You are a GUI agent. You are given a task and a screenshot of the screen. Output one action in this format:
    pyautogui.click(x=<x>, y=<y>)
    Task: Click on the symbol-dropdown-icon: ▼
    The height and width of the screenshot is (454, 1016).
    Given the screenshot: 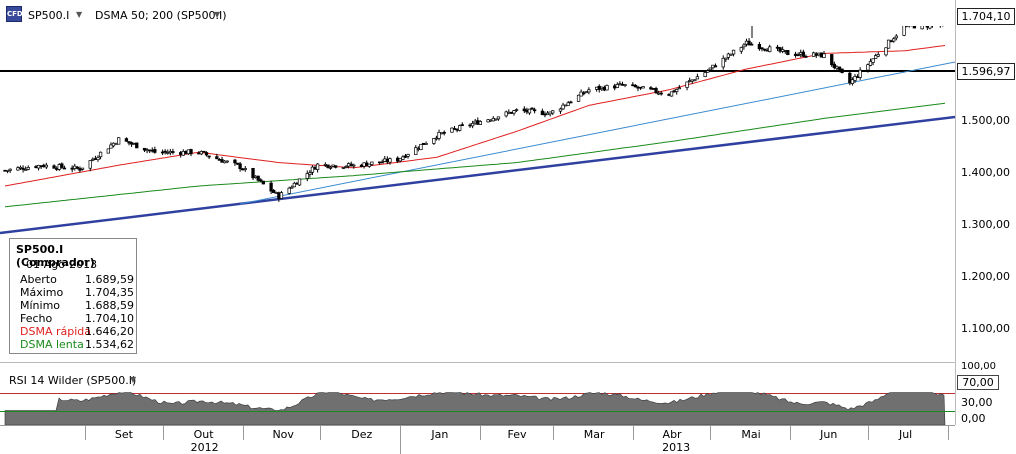 What is the action you would take?
    pyautogui.click(x=79, y=14)
    